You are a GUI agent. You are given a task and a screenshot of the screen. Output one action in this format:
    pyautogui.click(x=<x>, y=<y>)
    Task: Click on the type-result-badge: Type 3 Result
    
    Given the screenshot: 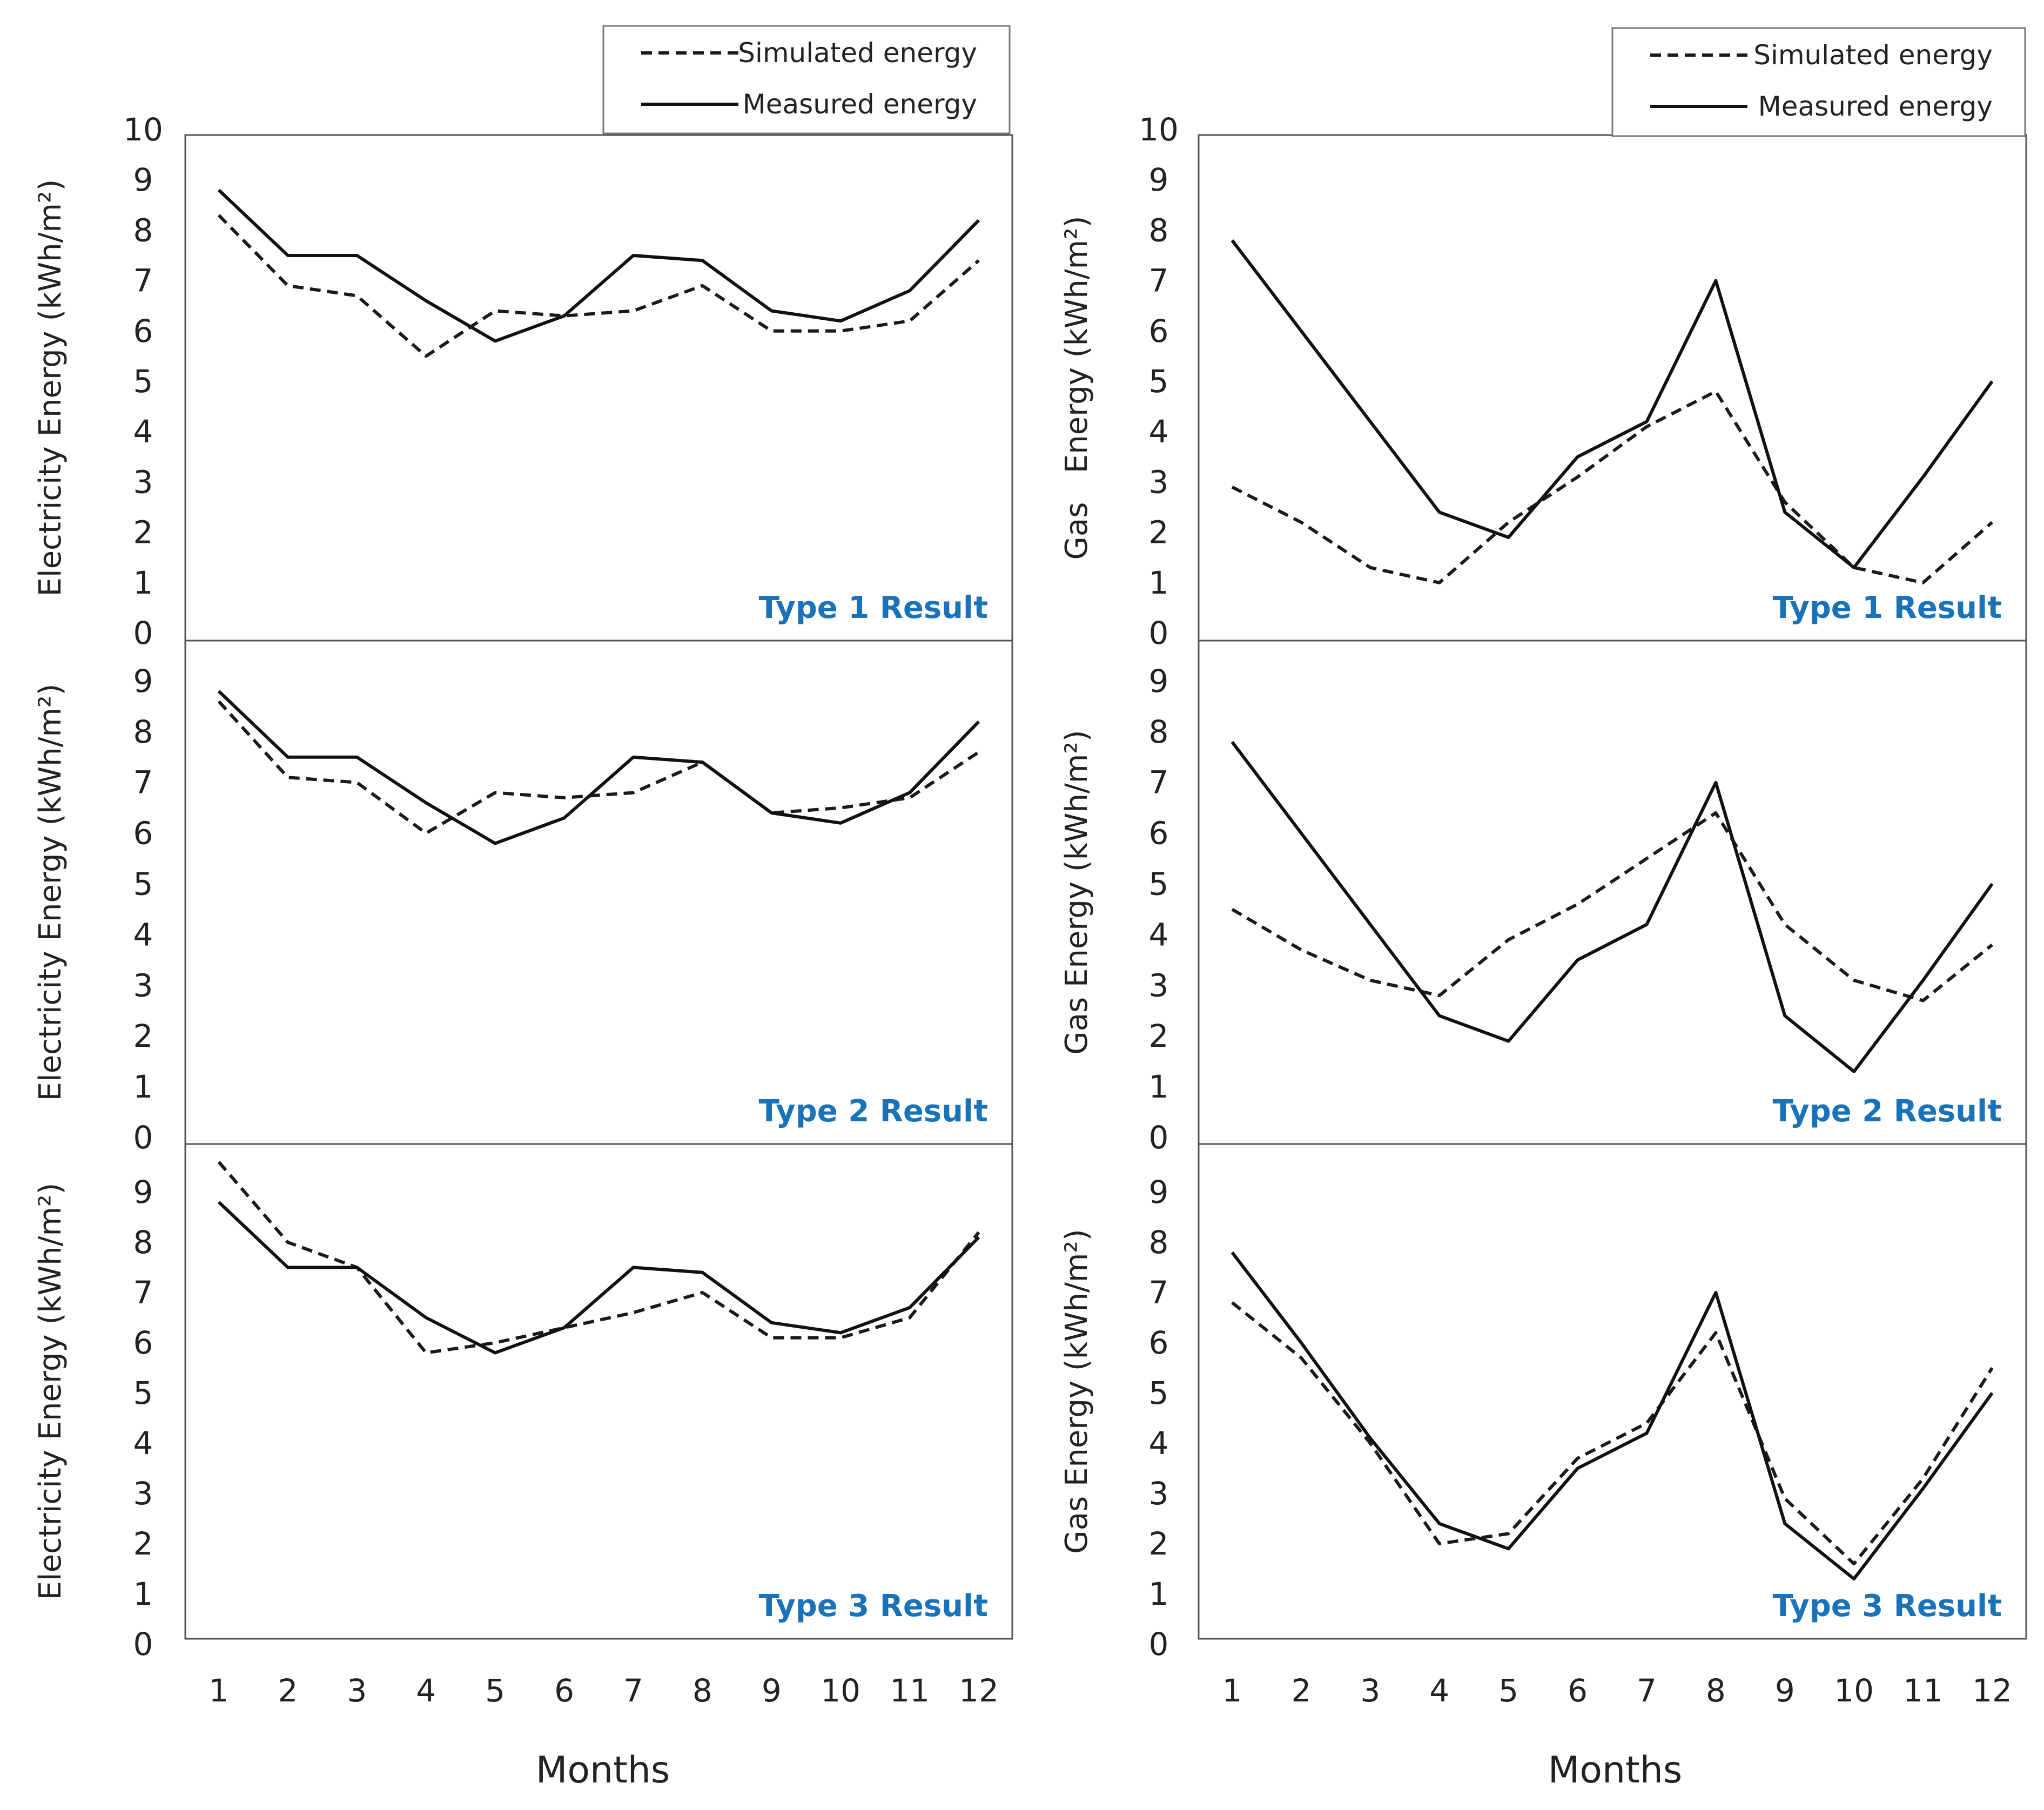 What is the action you would take?
    pyautogui.click(x=874, y=1606)
    